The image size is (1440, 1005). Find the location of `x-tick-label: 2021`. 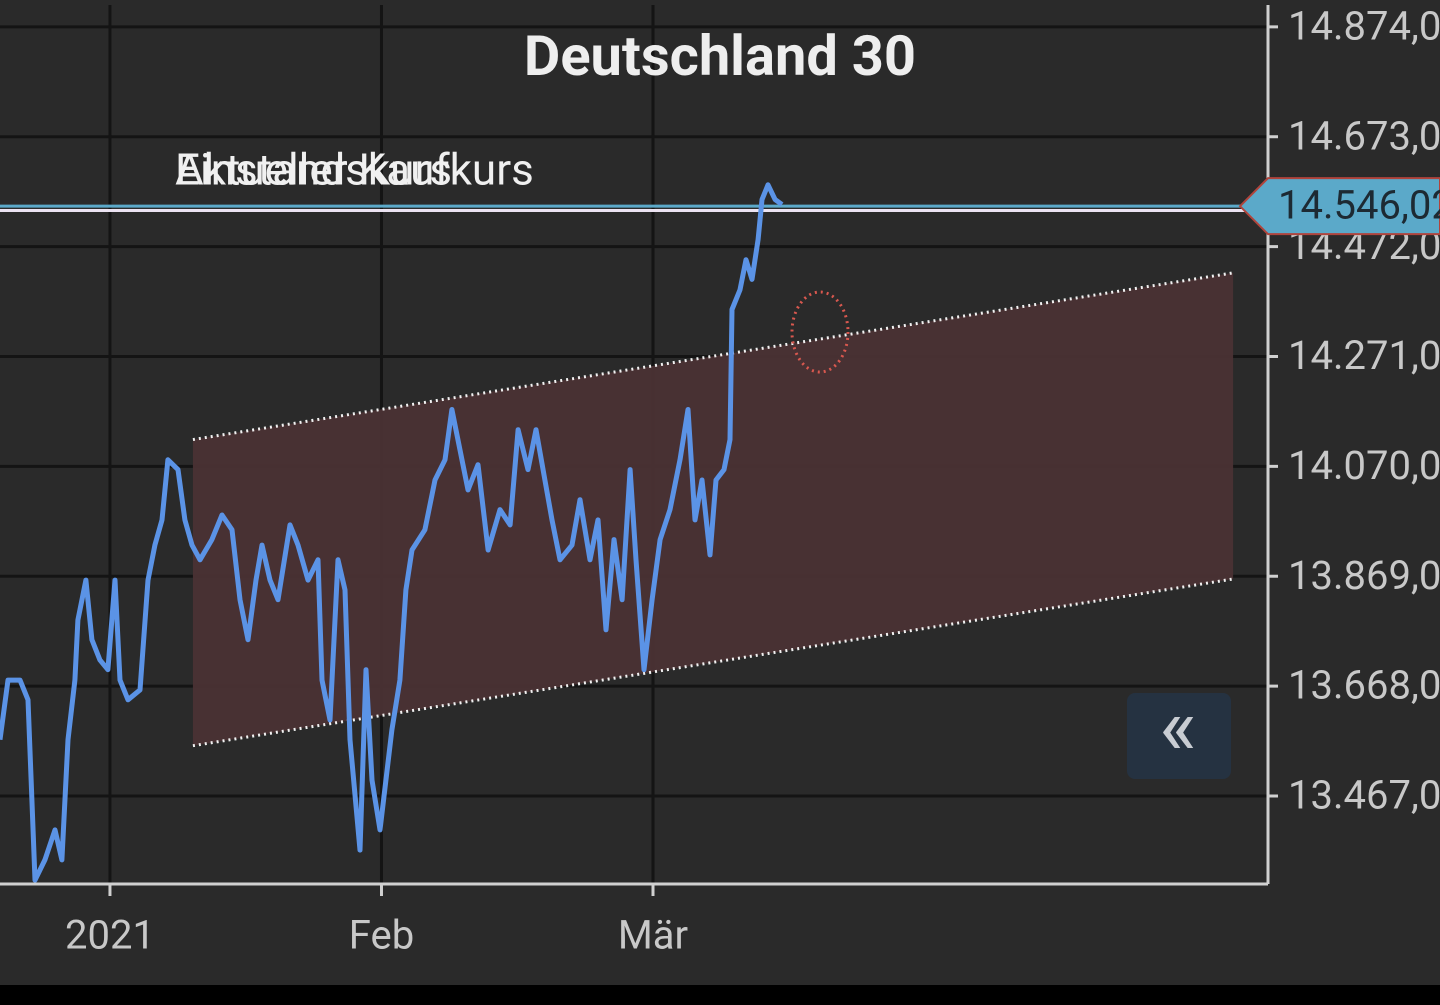

x-tick-label: 2021 is located at coordinates (110, 935).